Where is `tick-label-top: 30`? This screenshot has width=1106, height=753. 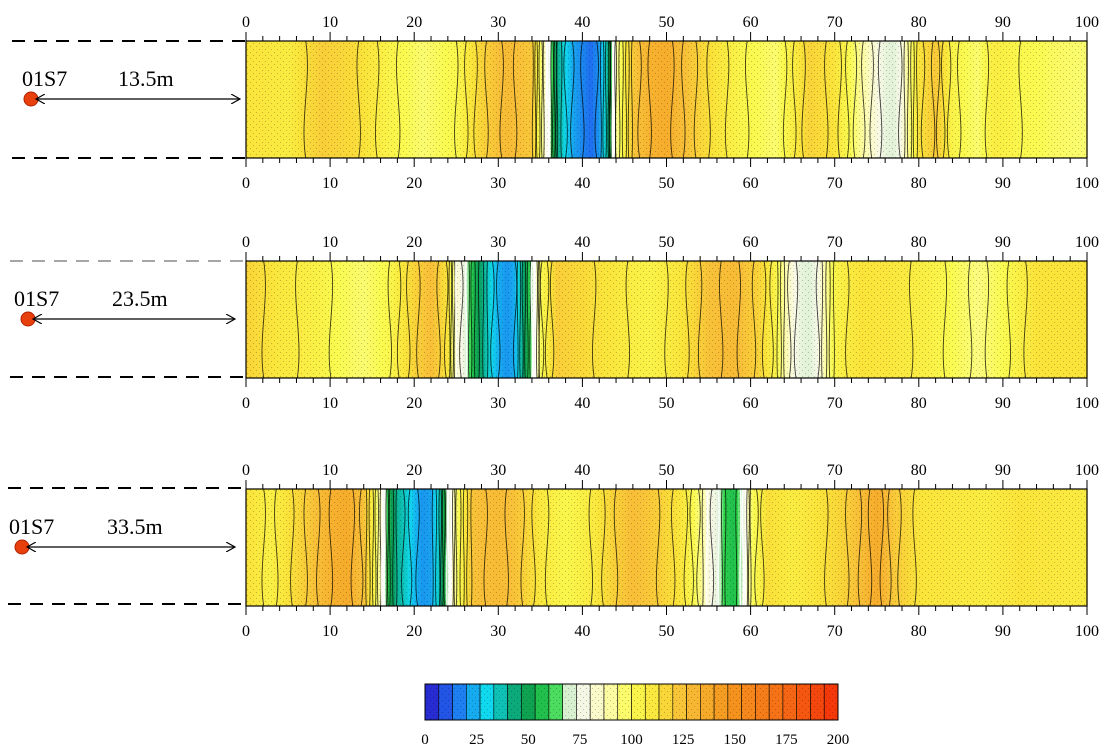 tick-label-top: 30 is located at coordinates (498, 470).